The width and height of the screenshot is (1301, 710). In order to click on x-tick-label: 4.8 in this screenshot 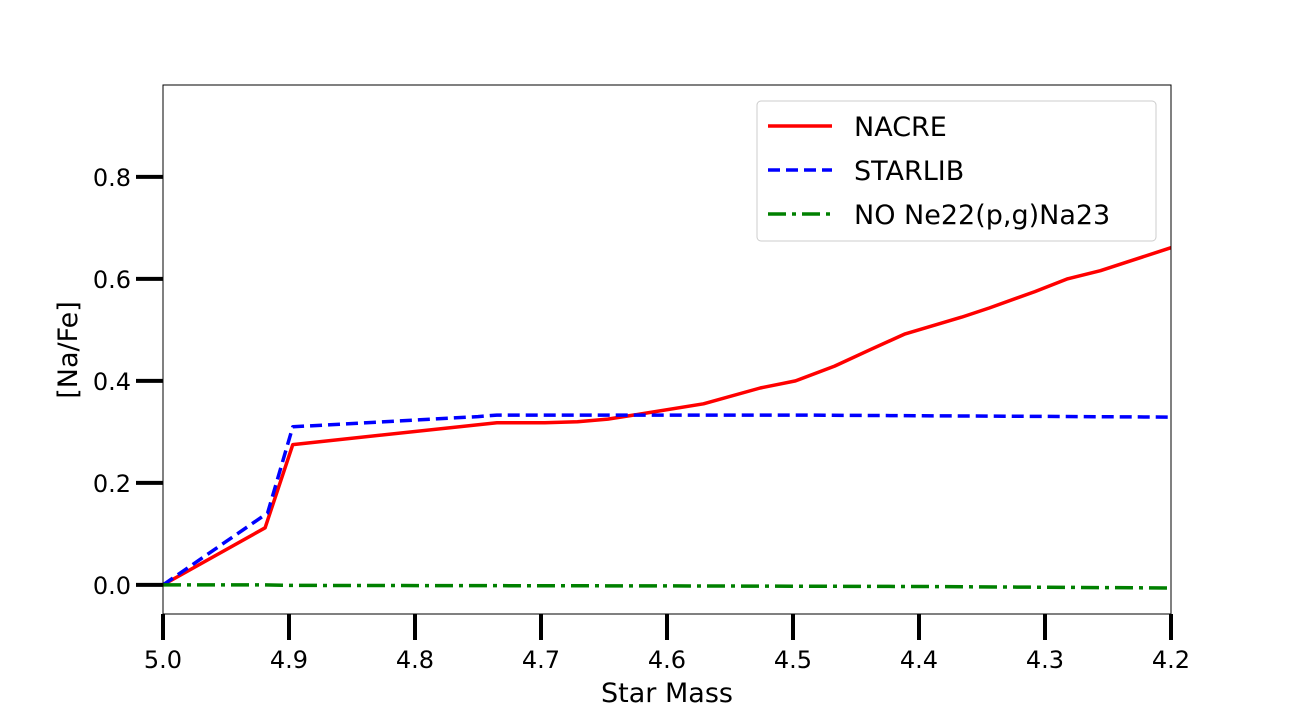, I will do `click(415, 660)`.